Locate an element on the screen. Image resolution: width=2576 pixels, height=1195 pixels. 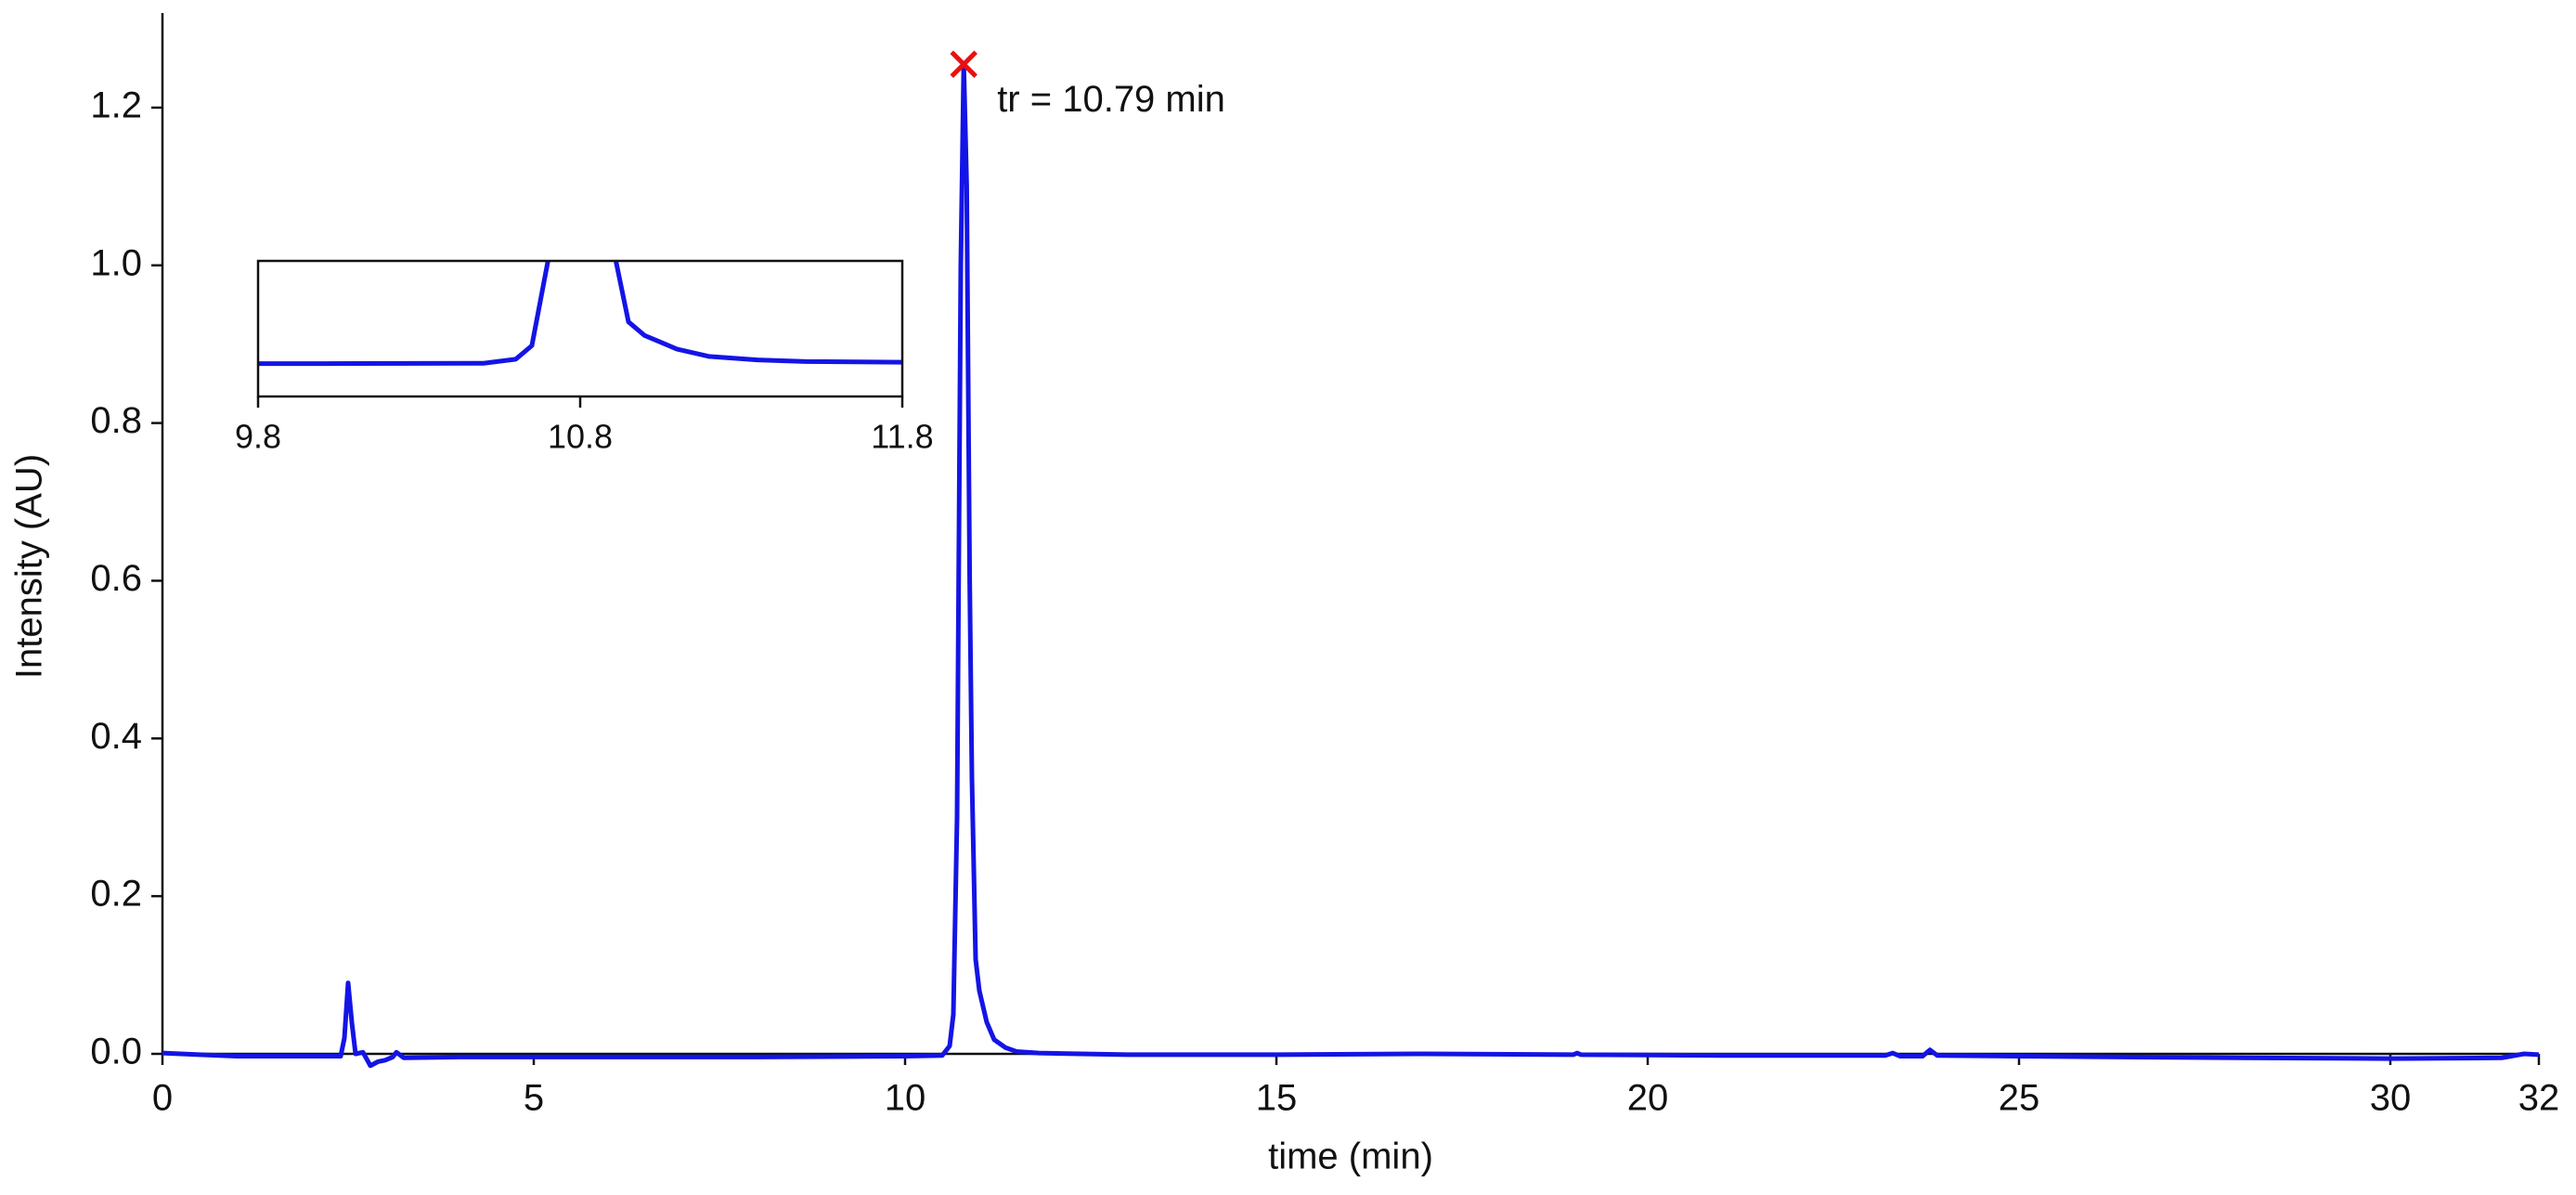
x-axis-label: time (min) is located at coordinates (1350, 1157).